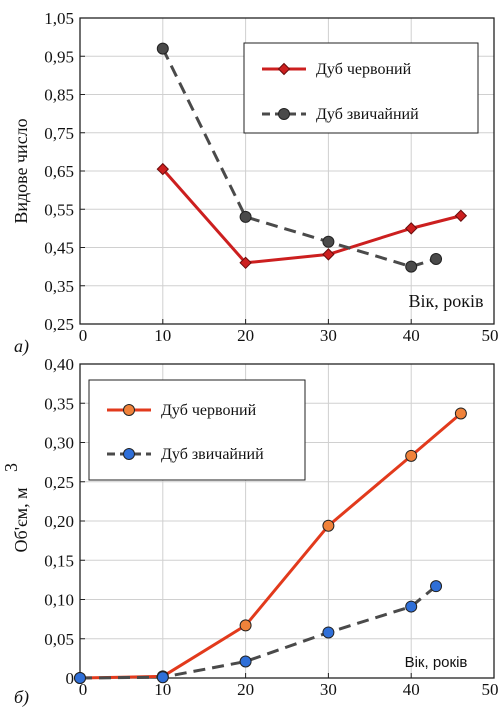 Image resolution: width=504 pixels, height=710 pixels. What do you see at coordinates (59, 600) in the screenshot?
I see `y-tick-label: 0,10` at bounding box center [59, 600].